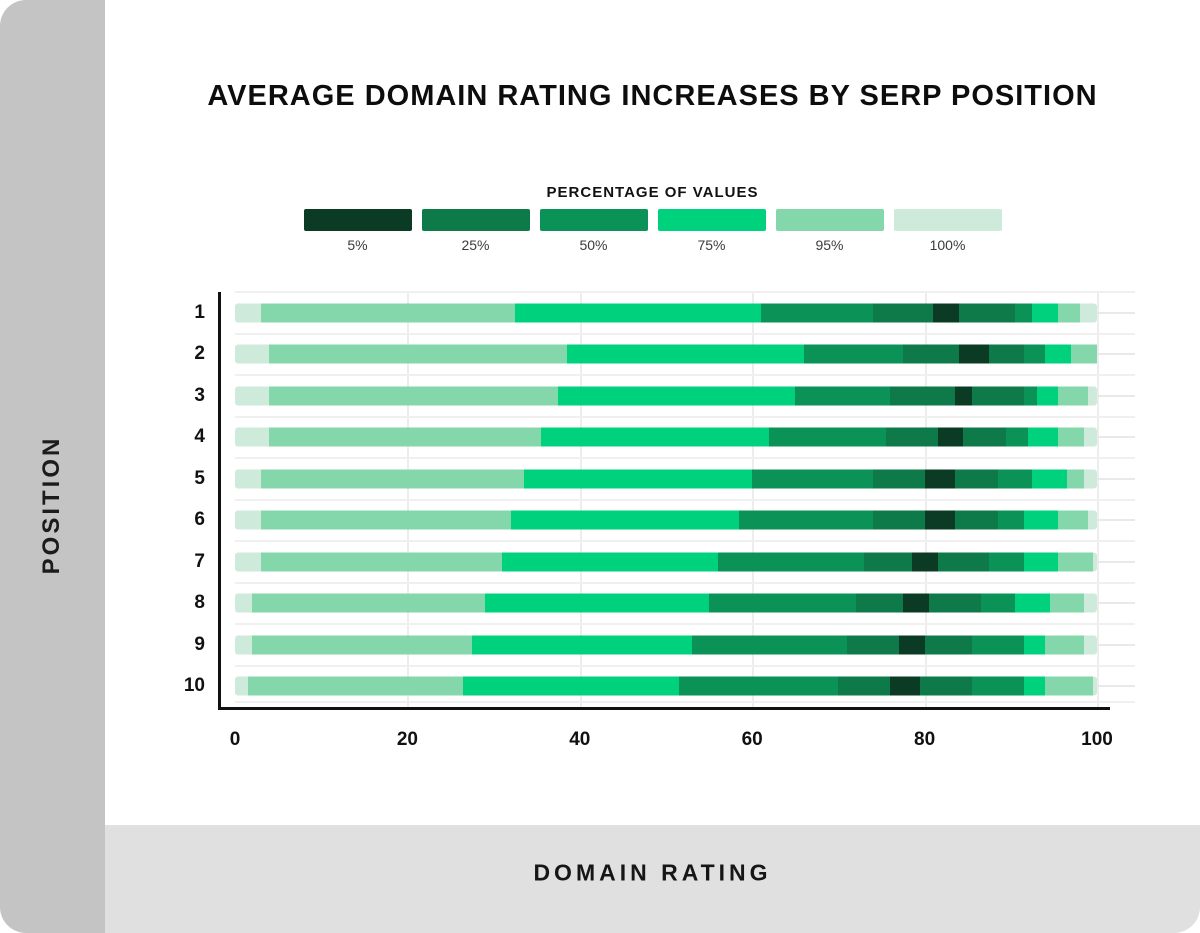 The image size is (1200, 933). I want to click on chart-row: 6, so click(664, 520).